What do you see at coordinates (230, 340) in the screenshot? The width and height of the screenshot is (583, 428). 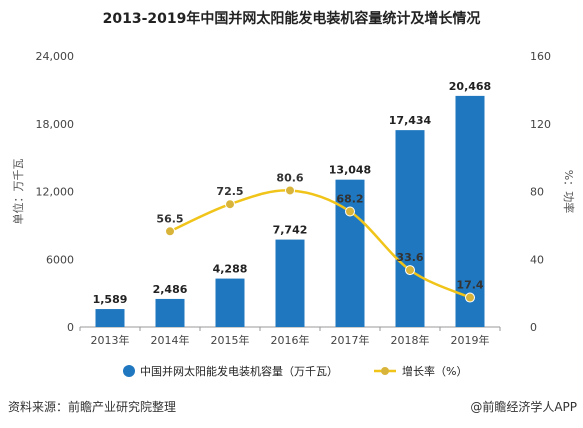 I see `x-tick-label: 2015年` at bounding box center [230, 340].